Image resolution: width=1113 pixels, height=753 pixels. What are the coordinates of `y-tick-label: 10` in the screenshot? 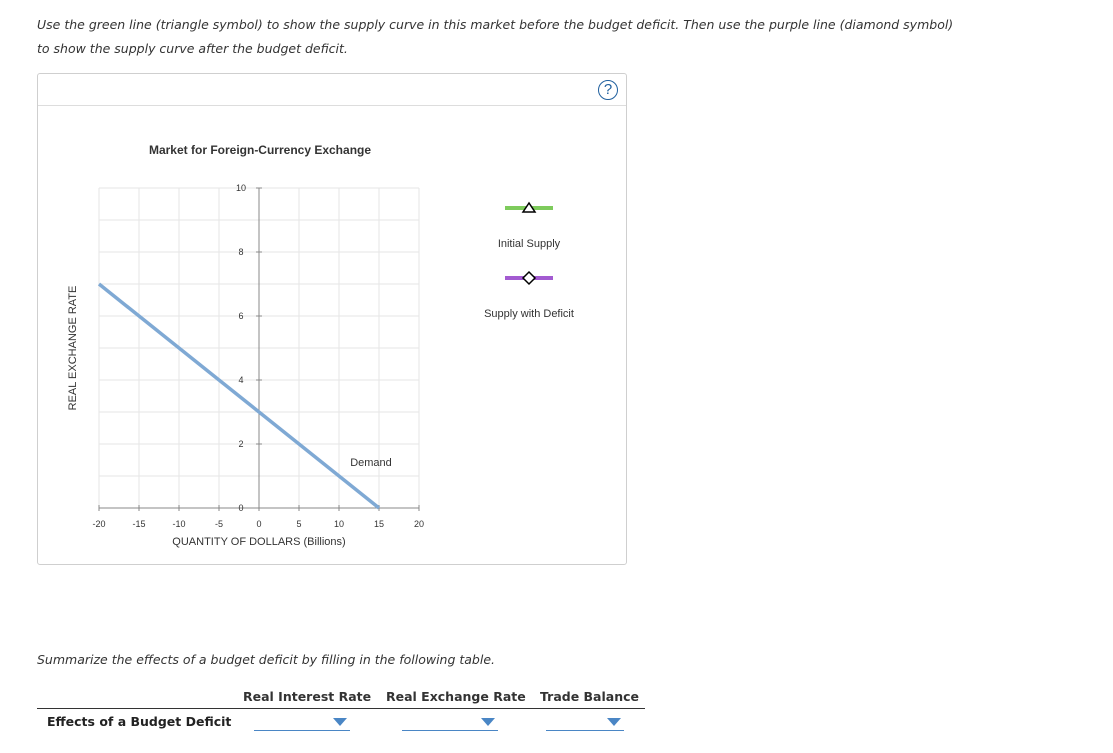 It's located at (241, 188).